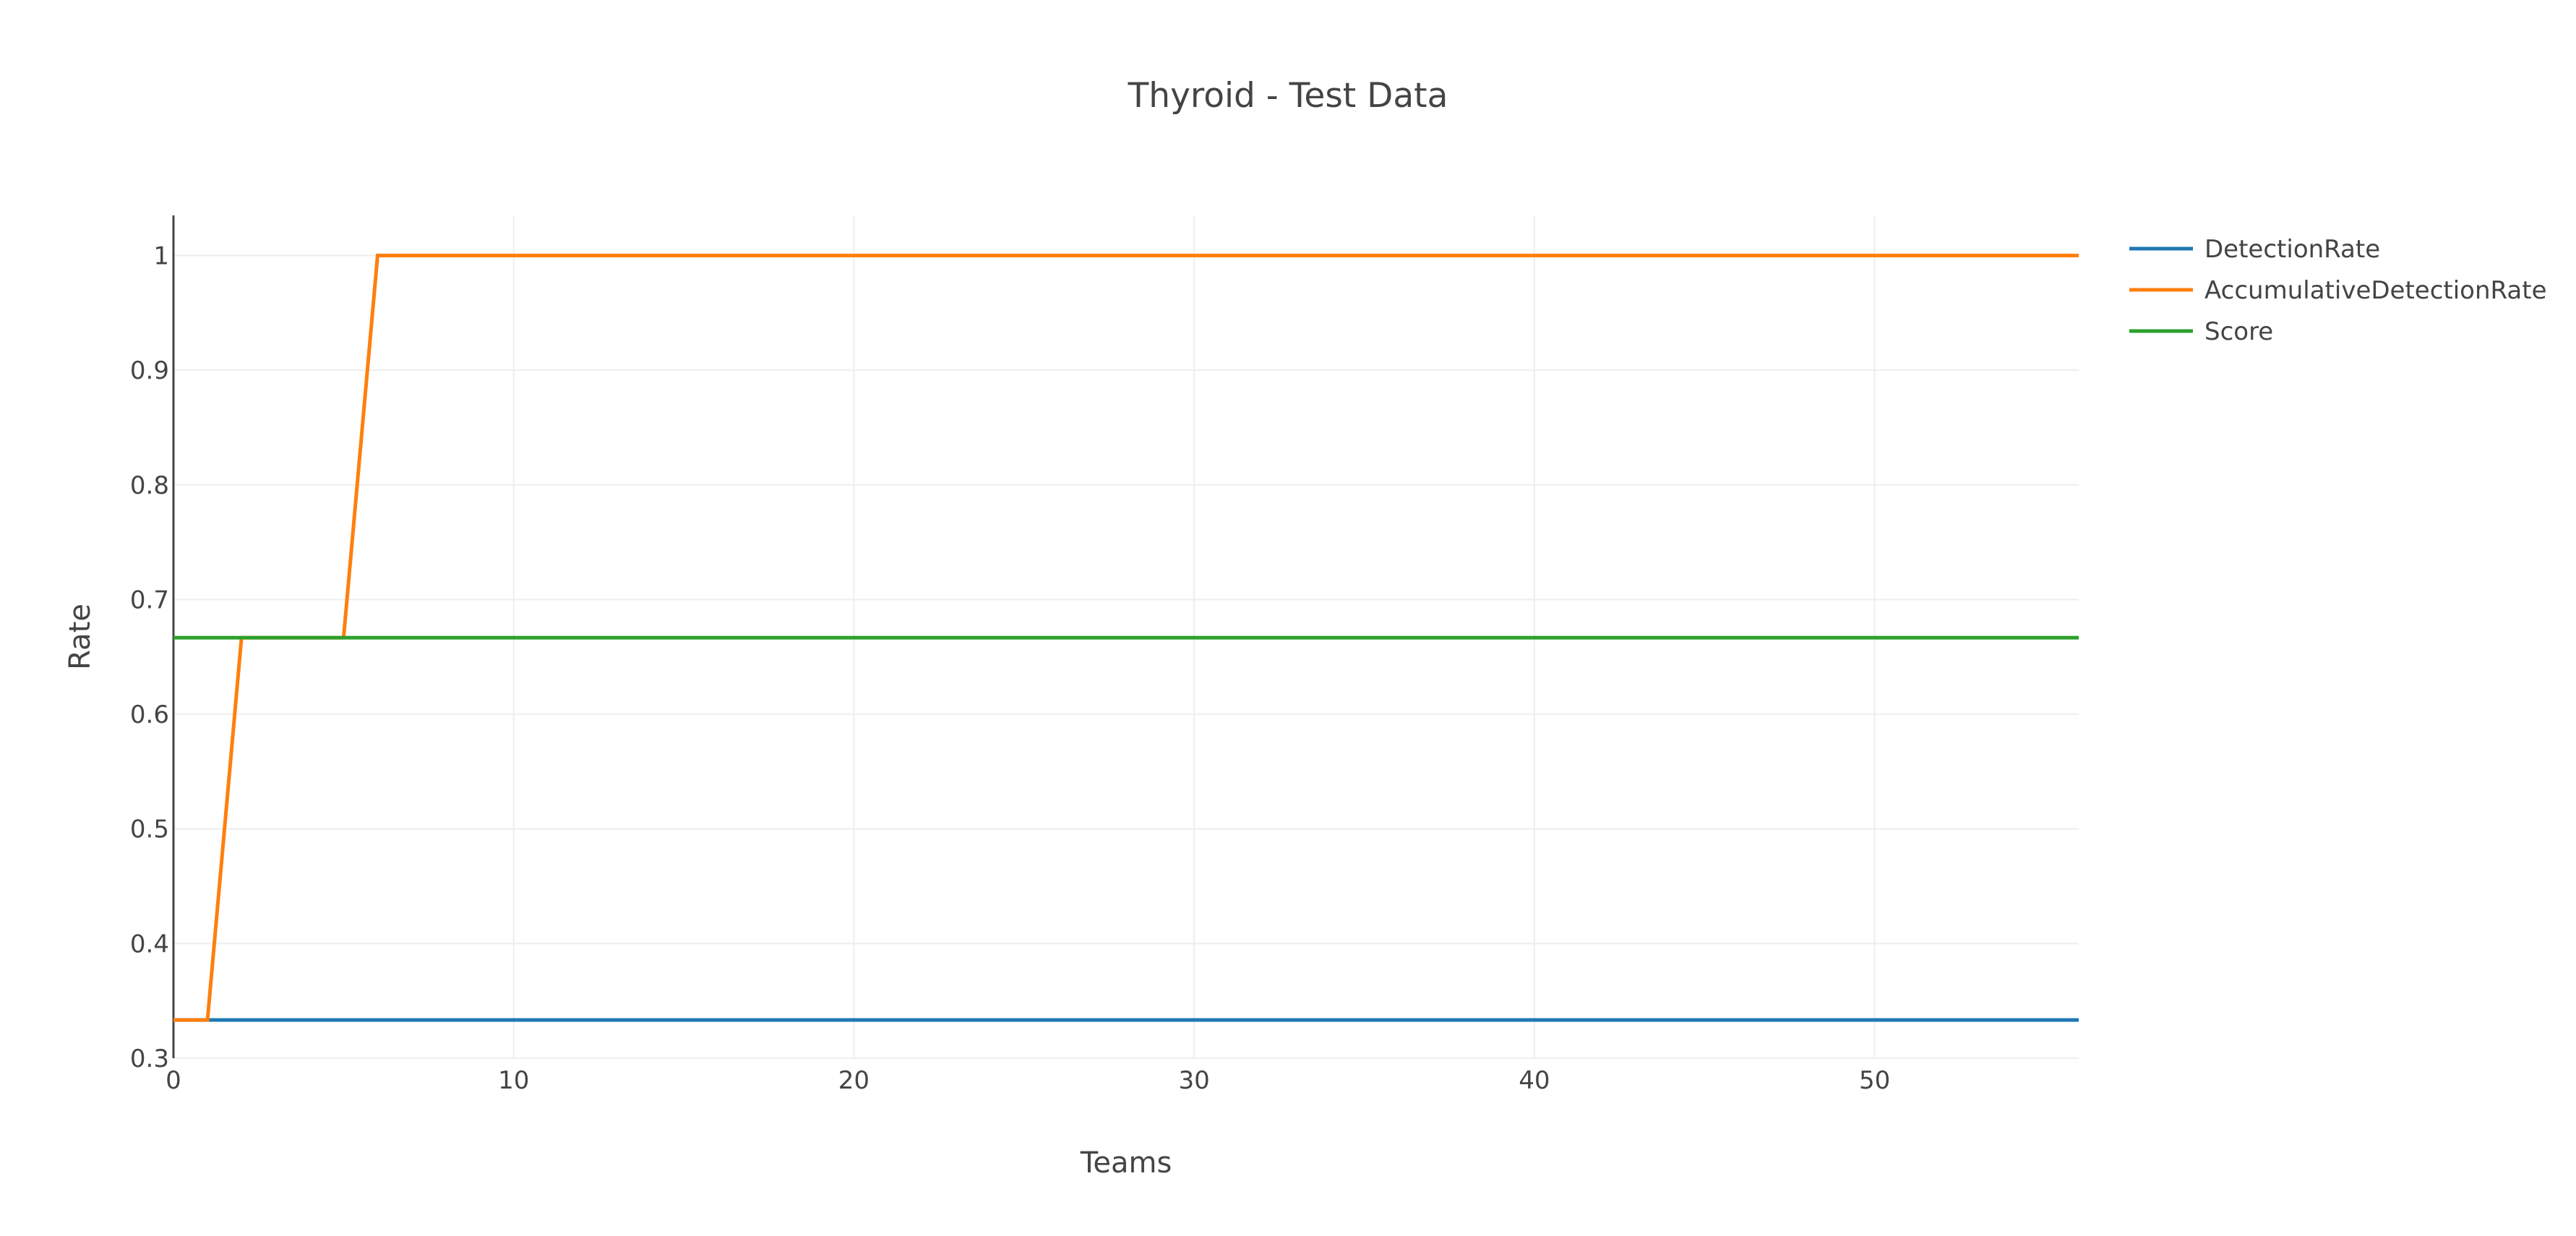 Image resolution: width=2576 pixels, height=1236 pixels. I want to click on x-tick-label: 30, so click(1195, 1080).